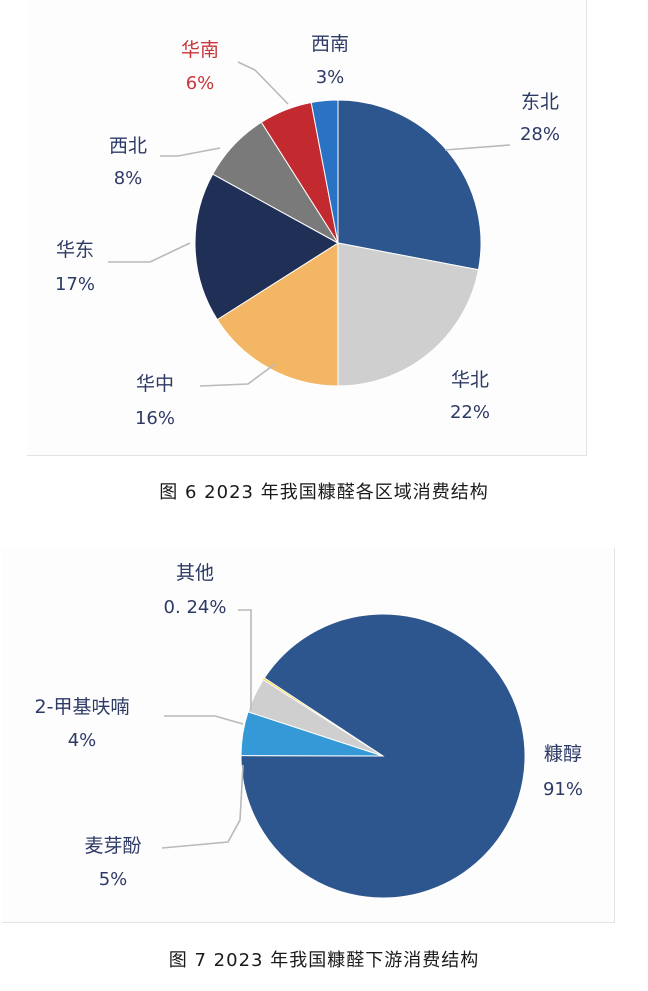  Describe the element at coordinates (540, 134) in the screenshot. I see `slice-percent-label: 28%` at that location.